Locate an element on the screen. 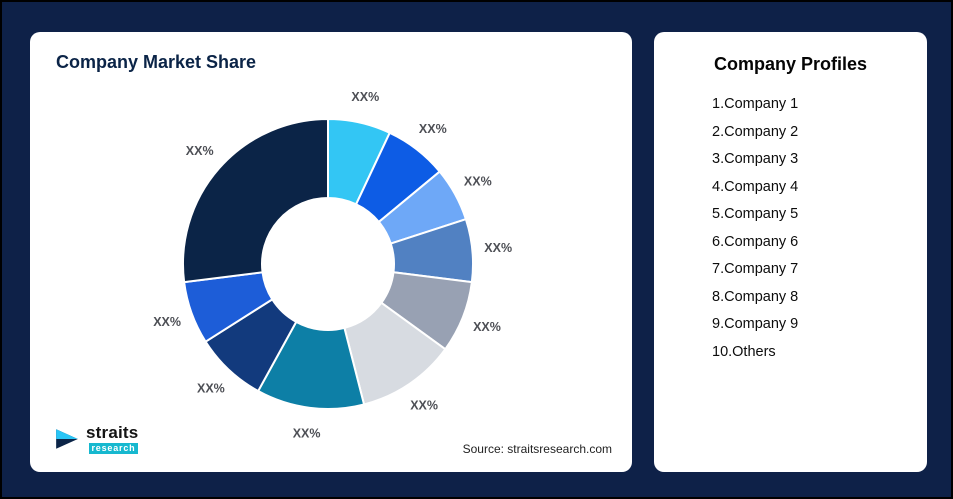 This screenshot has width=953, height=499. logo-text: straits research is located at coordinates (112, 438).